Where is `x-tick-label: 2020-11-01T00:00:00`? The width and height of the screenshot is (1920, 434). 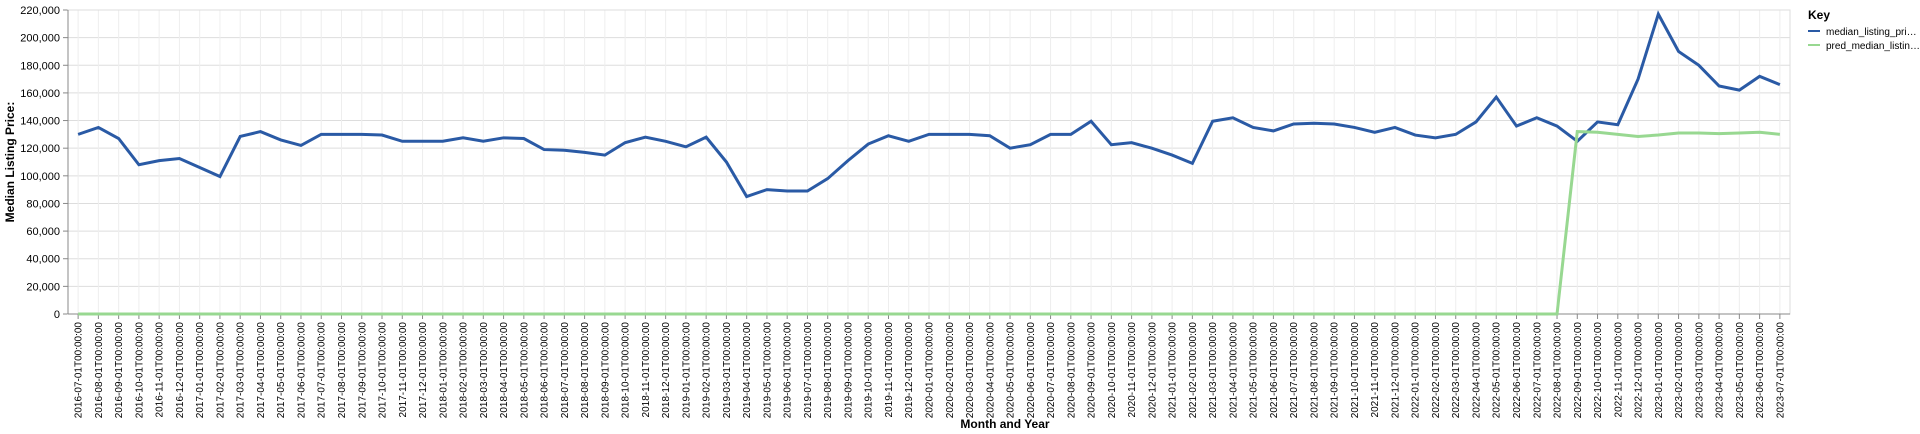 x-tick-label: 2020-11-01T00:00:00 is located at coordinates (1132, 370).